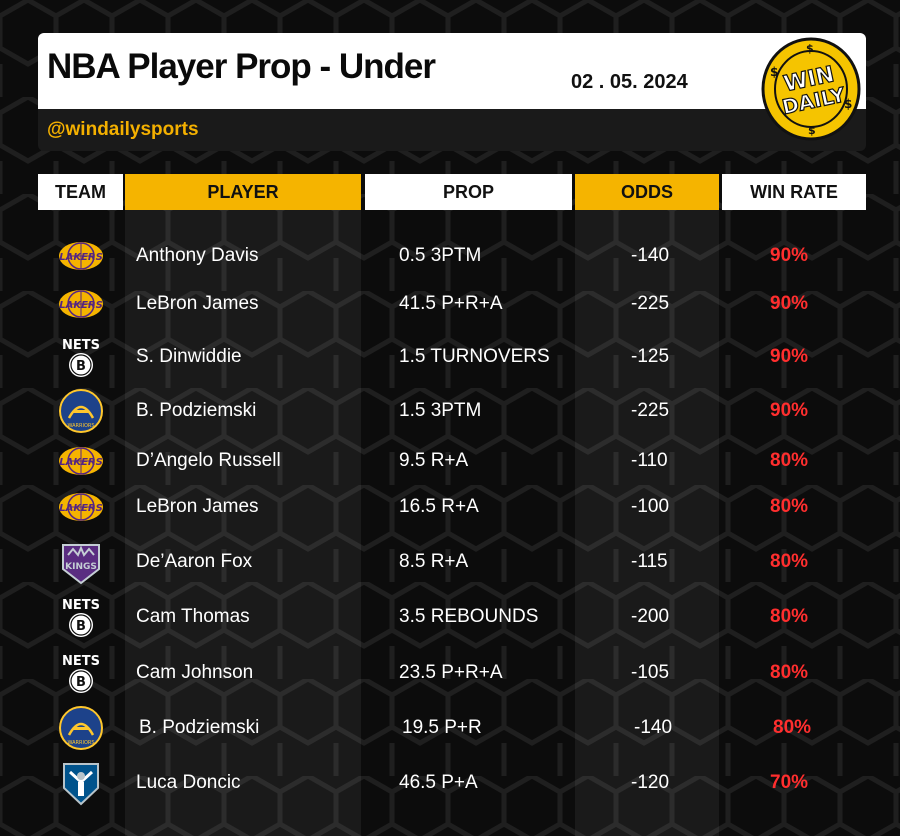 This screenshot has width=900, height=836. Describe the element at coordinates (197, 255) in the screenshot. I see `player-name: Anthony Davis` at that location.